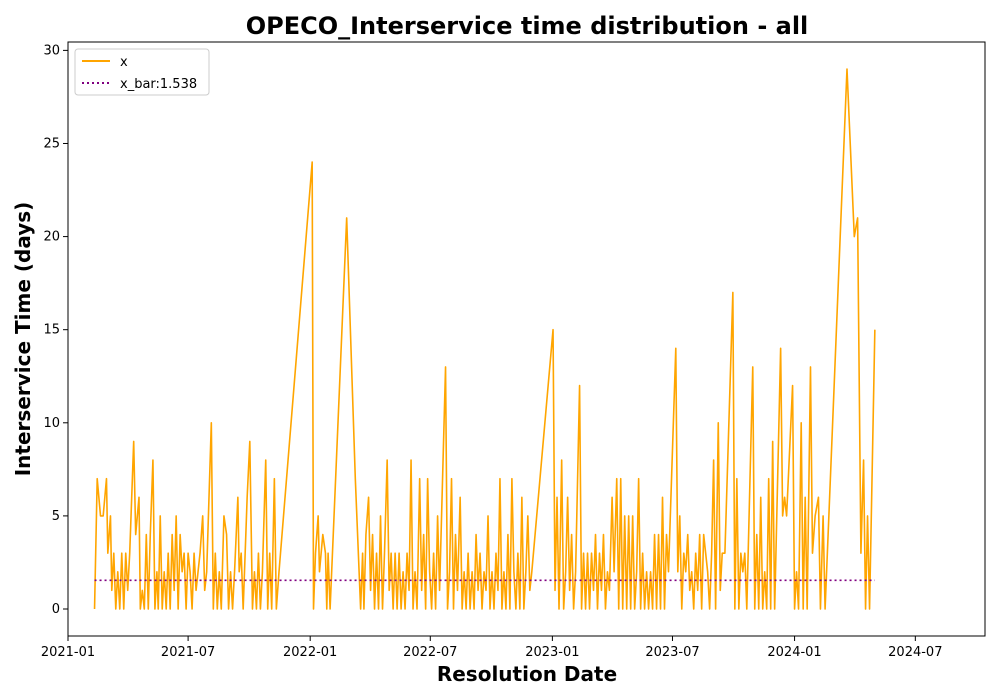 This screenshot has height=700, width=1000. Describe the element at coordinates (56, 609) in the screenshot. I see `y-tick-label: 0` at that location.